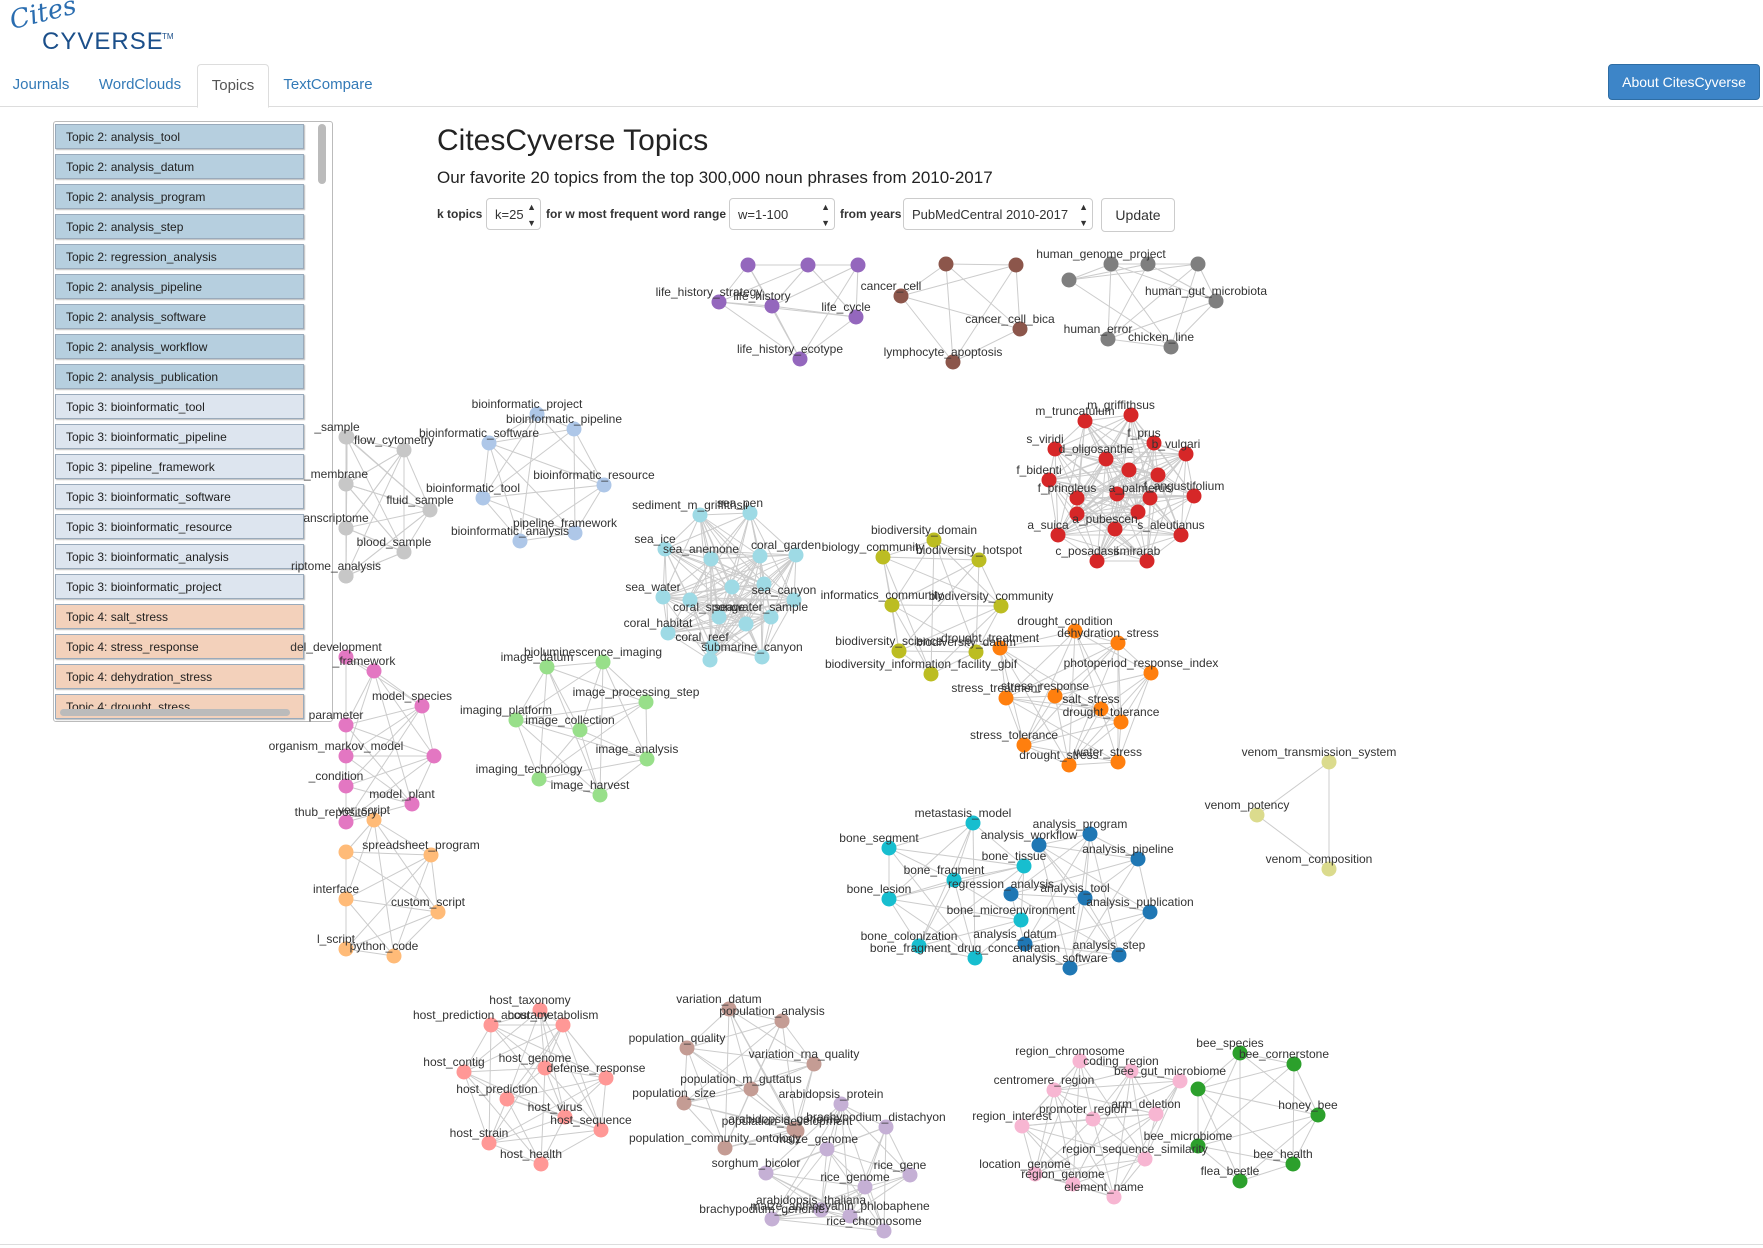  What do you see at coordinates (179, 556) in the screenshot?
I see `topic-list-item: Topic 3: bioinformatic_analysis` at bounding box center [179, 556].